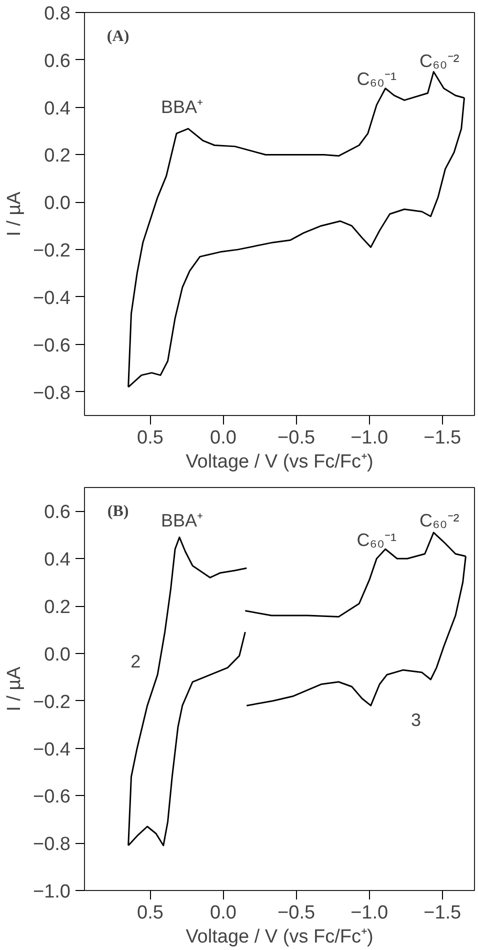  Describe the element at coordinates (416, 720) in the screenshot. I see `annotation: 3` at that location.